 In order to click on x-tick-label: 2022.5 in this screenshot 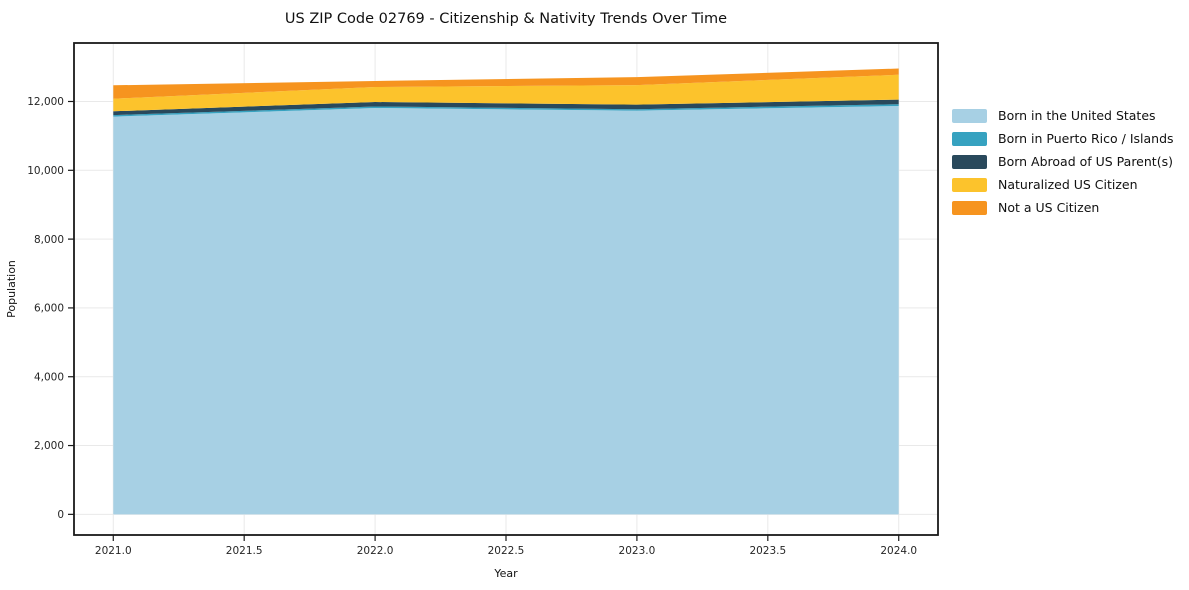, I will do `click(506, 551)`.